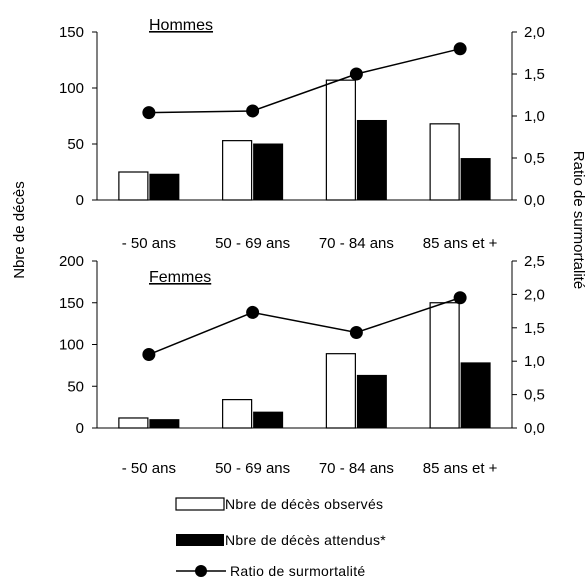 This screenshot has height=581, width=587. I want to click on y-tick-label: 200, so click(71, 261).